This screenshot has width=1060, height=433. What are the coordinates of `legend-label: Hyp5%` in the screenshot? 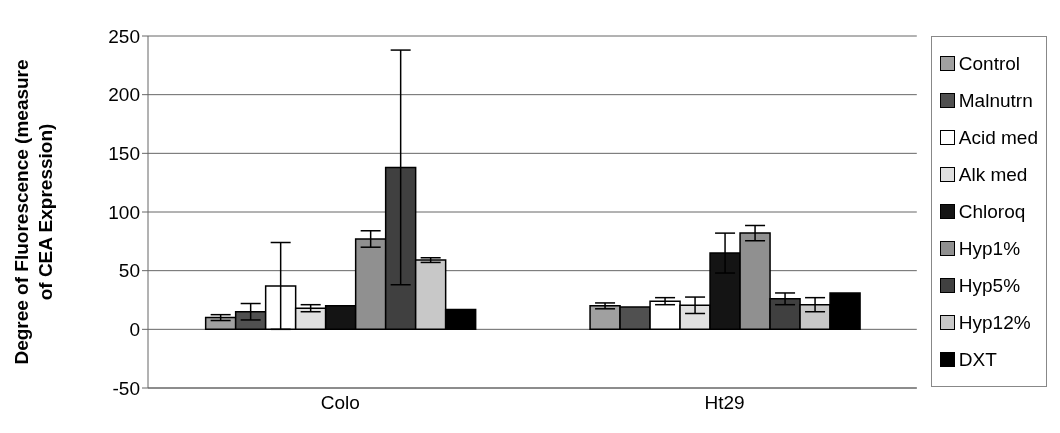 It's located at (989, 285).